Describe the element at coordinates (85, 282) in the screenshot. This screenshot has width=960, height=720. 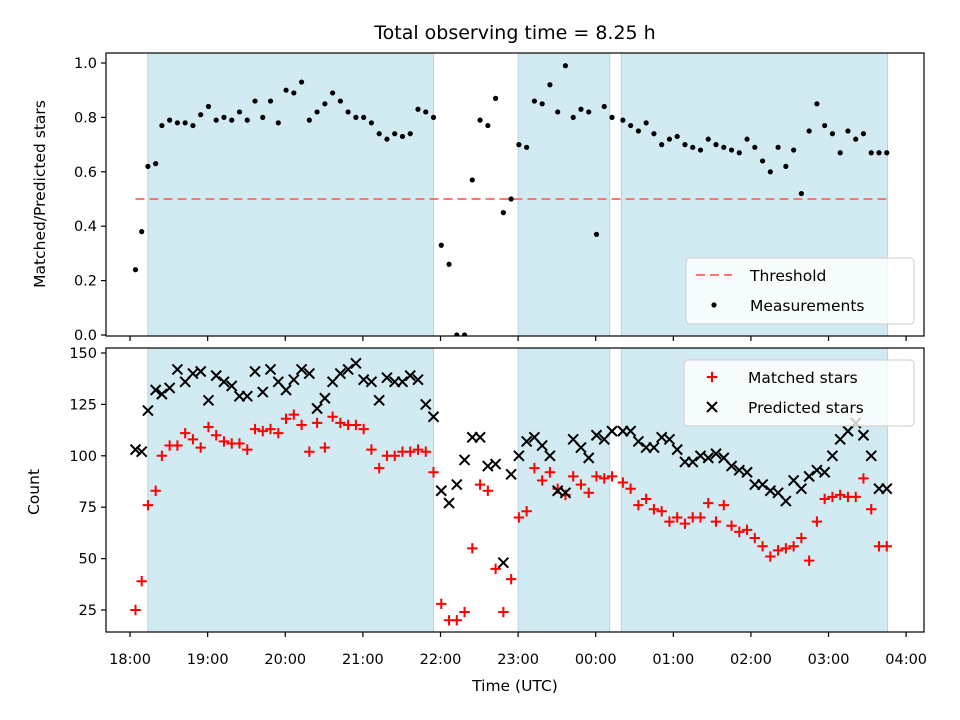
I see `y-tick-label: 0.2` at that location.